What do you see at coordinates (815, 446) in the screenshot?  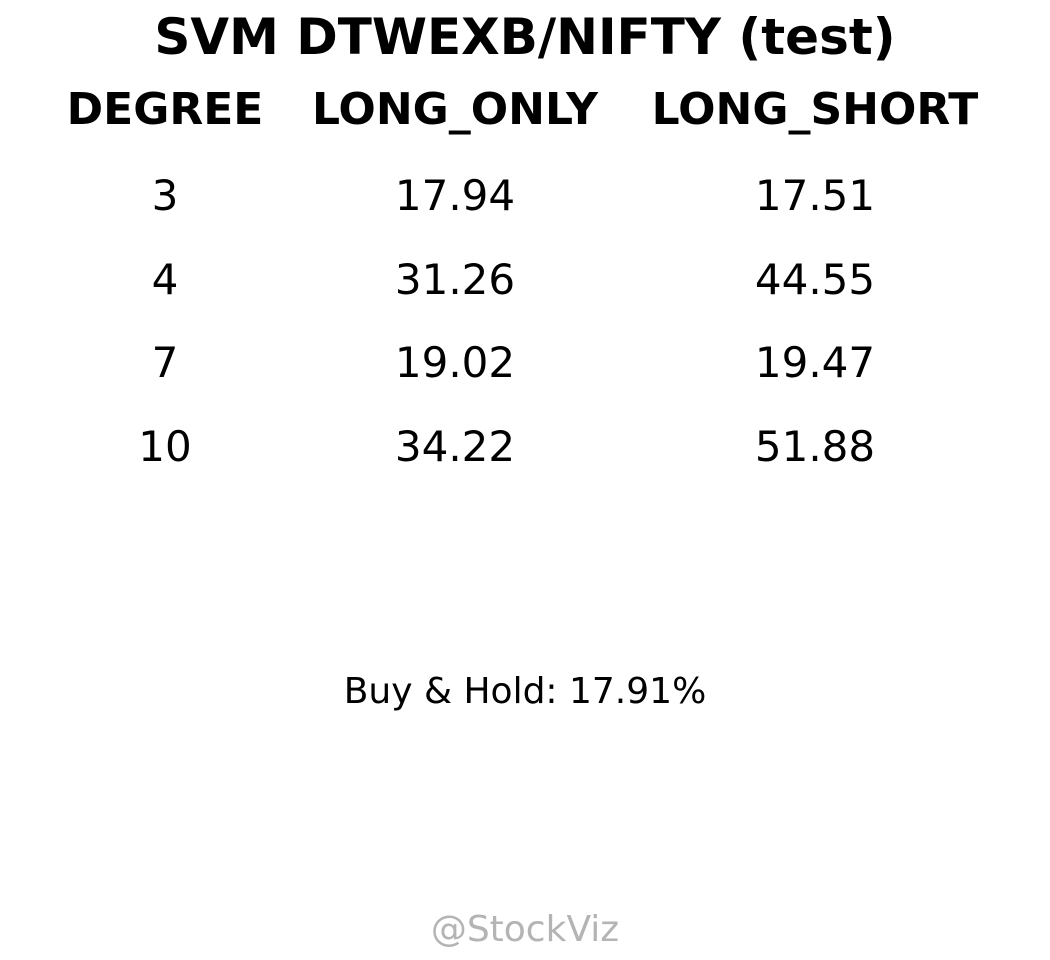 I see `cell-long-short: 51.88` at bounding box center [815, 446].